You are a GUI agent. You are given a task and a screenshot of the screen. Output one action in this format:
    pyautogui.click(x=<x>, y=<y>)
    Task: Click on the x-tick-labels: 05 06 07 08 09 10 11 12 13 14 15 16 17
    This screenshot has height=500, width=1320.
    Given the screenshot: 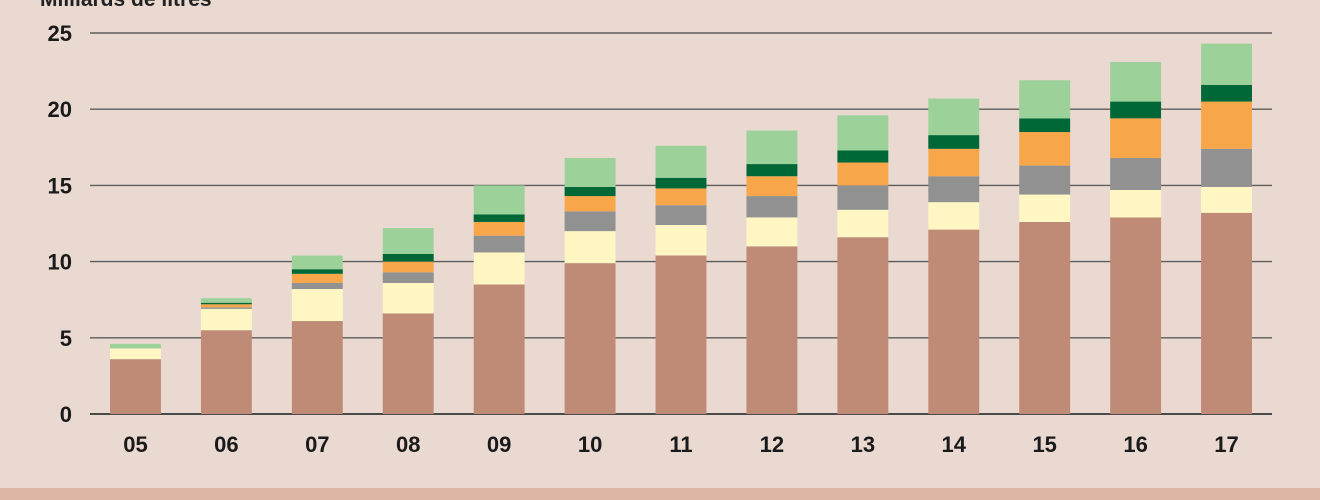 What is the action you would take?
    pyautogui.click(x=681, y=444)
    